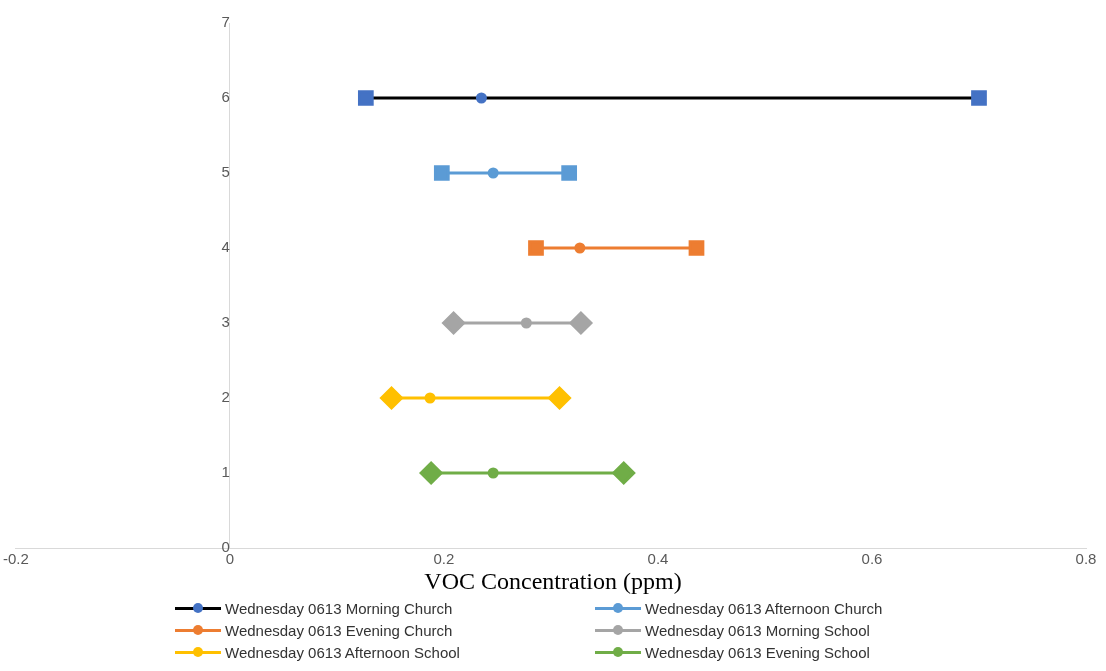 Image resolution: width=1106 pixels, height=671 pixels. What do you see at coordinates (553, 581) in the screenshot?
I see `x-axis-title: VOC Concentration (ppm)` at bounding box center [553, 581].